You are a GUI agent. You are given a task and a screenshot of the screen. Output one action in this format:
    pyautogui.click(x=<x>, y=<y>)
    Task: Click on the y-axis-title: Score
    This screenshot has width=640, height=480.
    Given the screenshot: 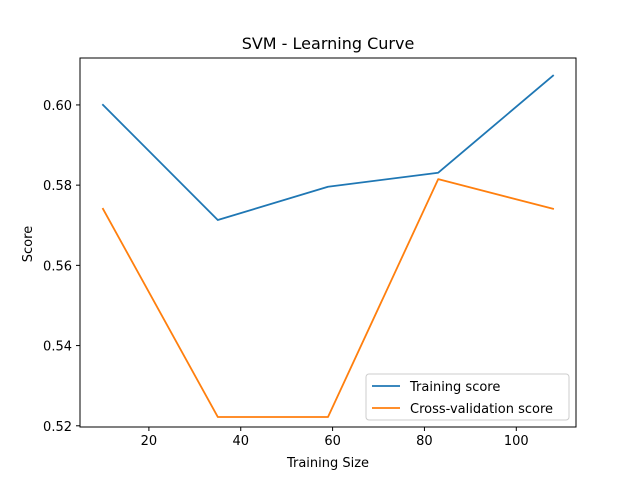 What is the action you would take?
    pyautogui.click(x=28, y=244)
    